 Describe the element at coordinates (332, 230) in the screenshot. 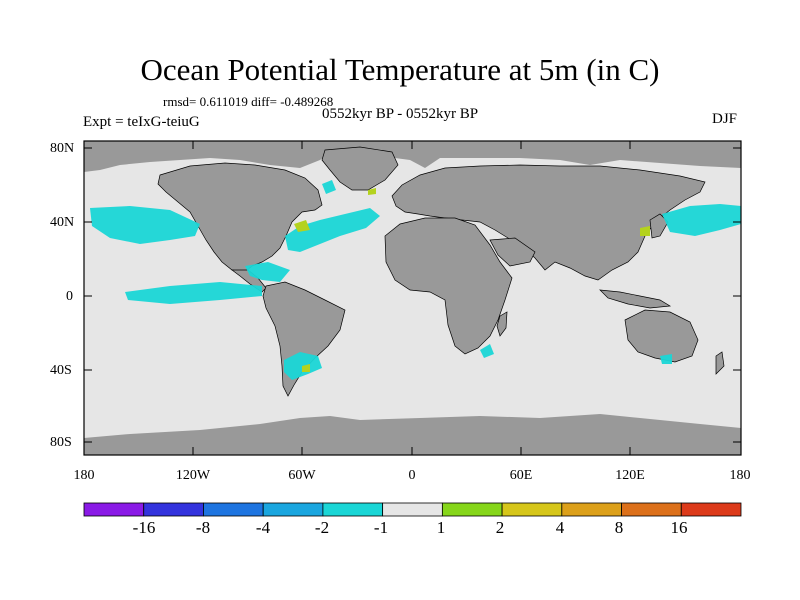

I see `anomaly-north-atlantic` at that location.